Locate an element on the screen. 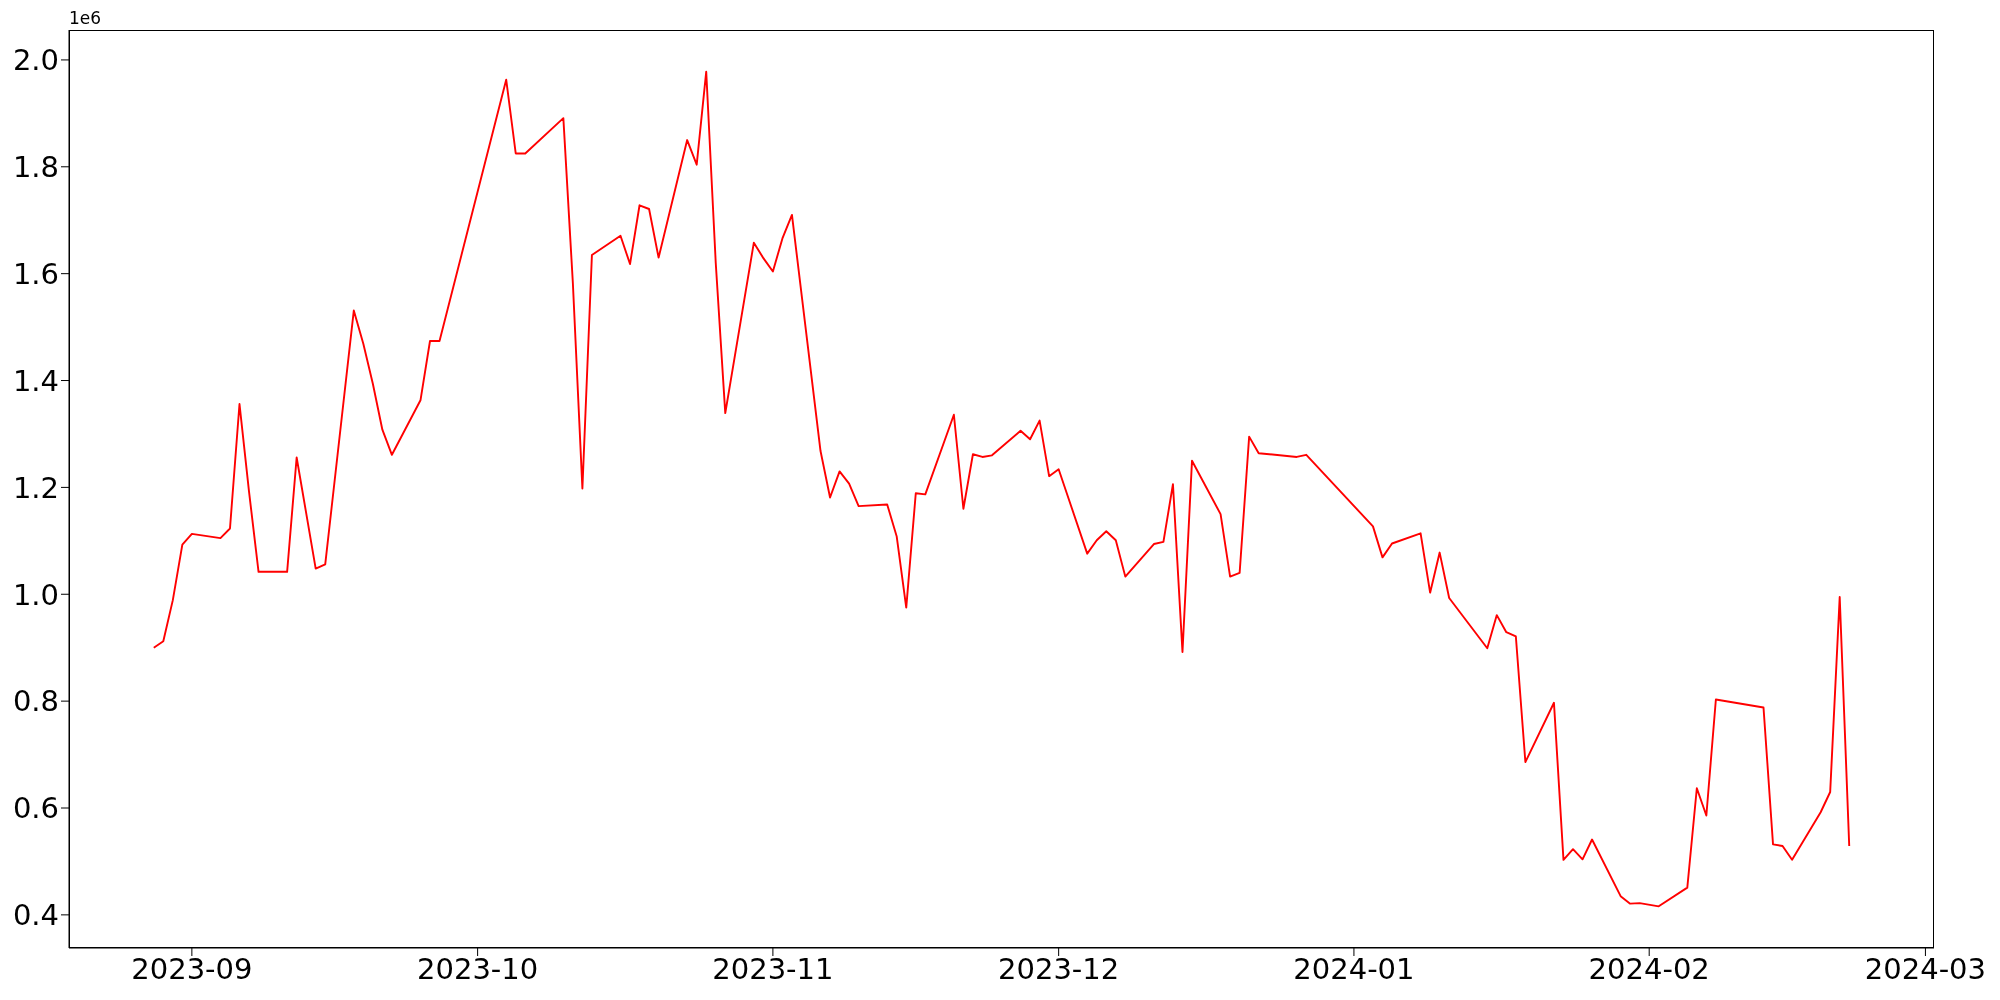 This screenshot has width=2000, height=1000. y-tick-label: 1.4 is located at coordinates (35, 380).